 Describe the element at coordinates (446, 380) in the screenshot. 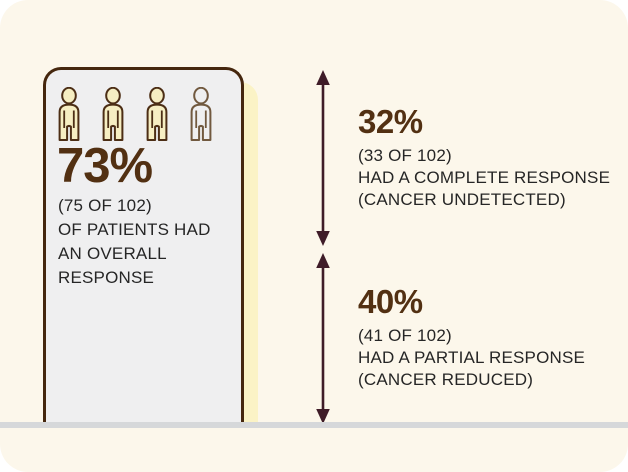

I see `partial-note: (CANCER REDUCED)` at that location.